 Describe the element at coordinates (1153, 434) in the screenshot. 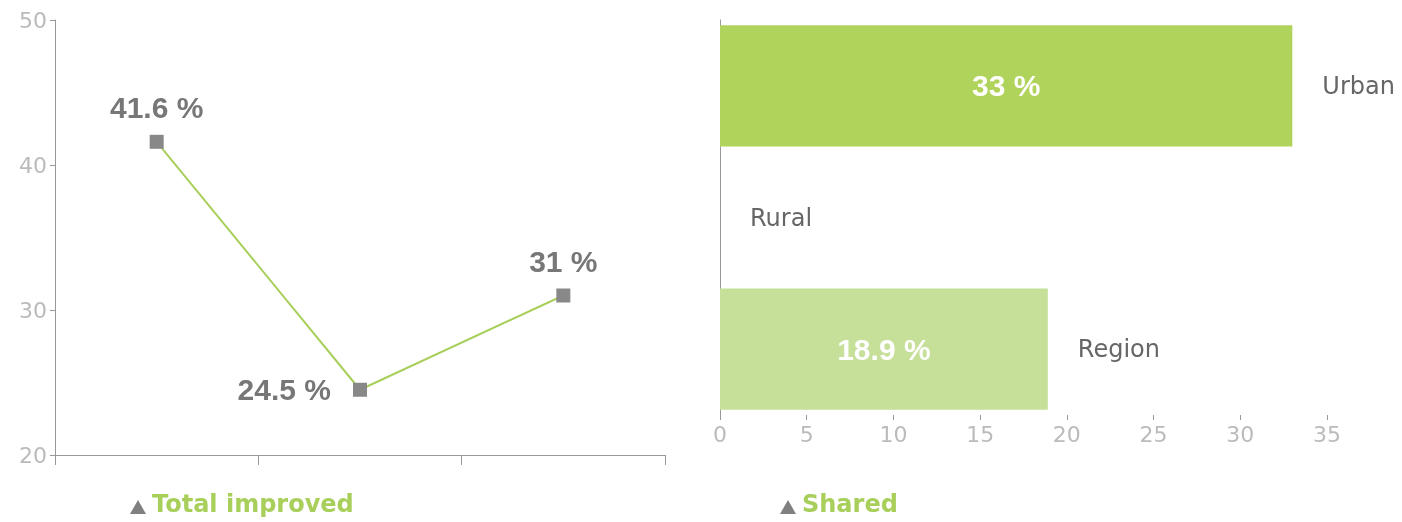

I see `x-tick-label: 25` at that location.